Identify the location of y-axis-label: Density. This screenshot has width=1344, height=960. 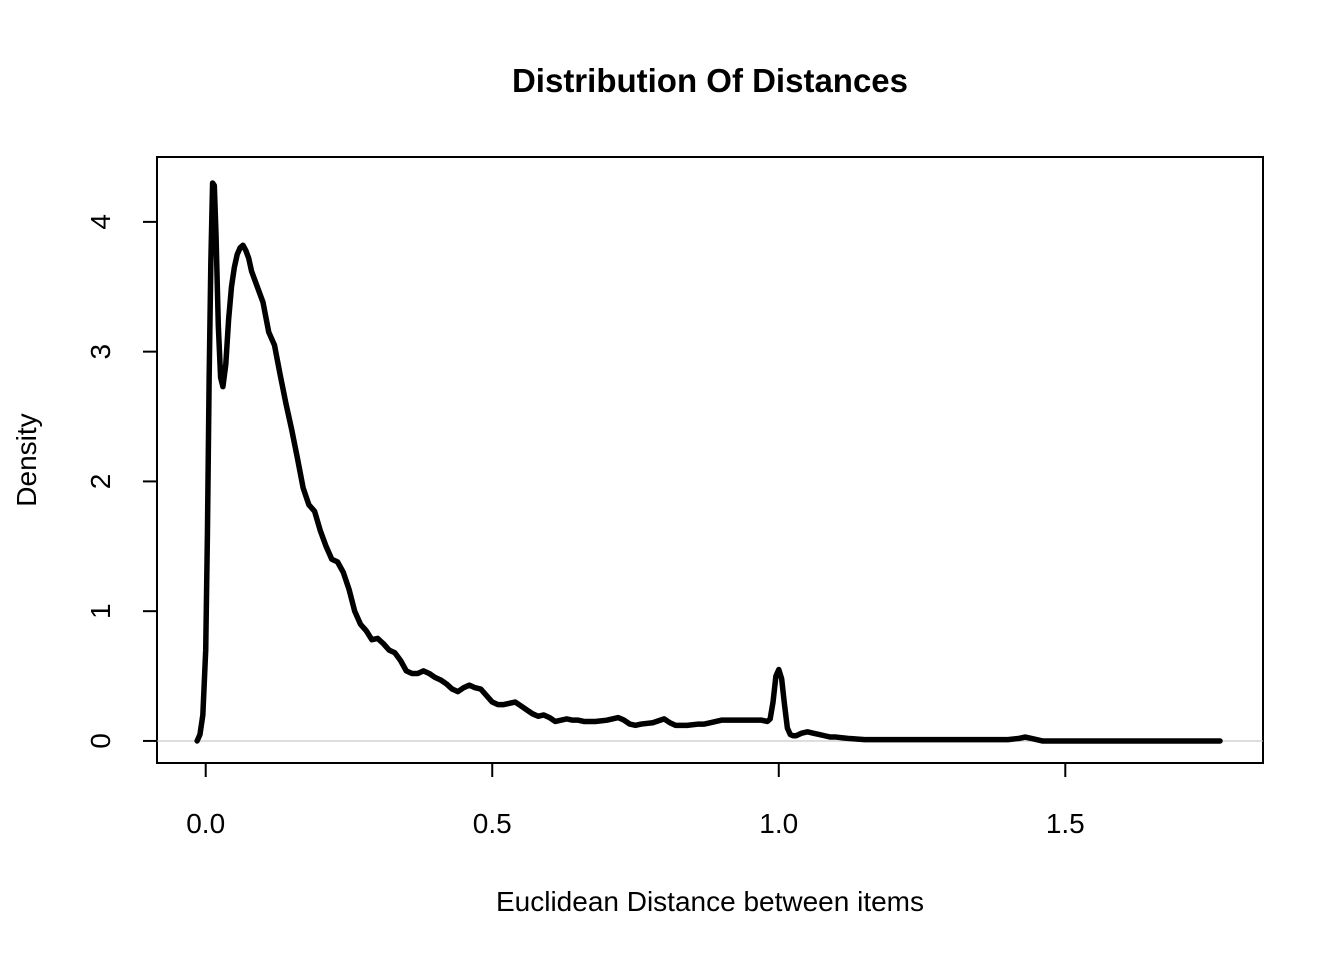
(26, 459).